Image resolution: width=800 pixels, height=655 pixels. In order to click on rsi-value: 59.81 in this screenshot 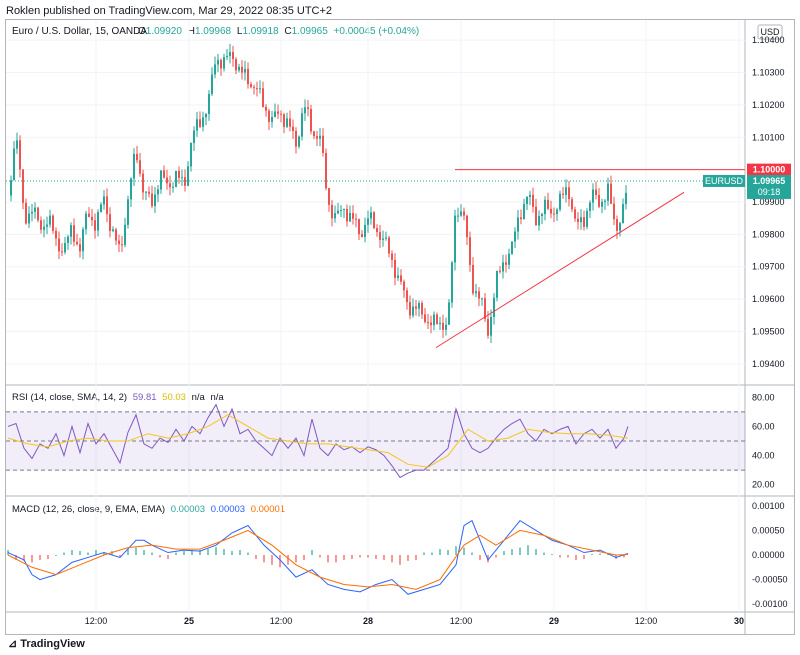, I will do `click(145, 397)`.